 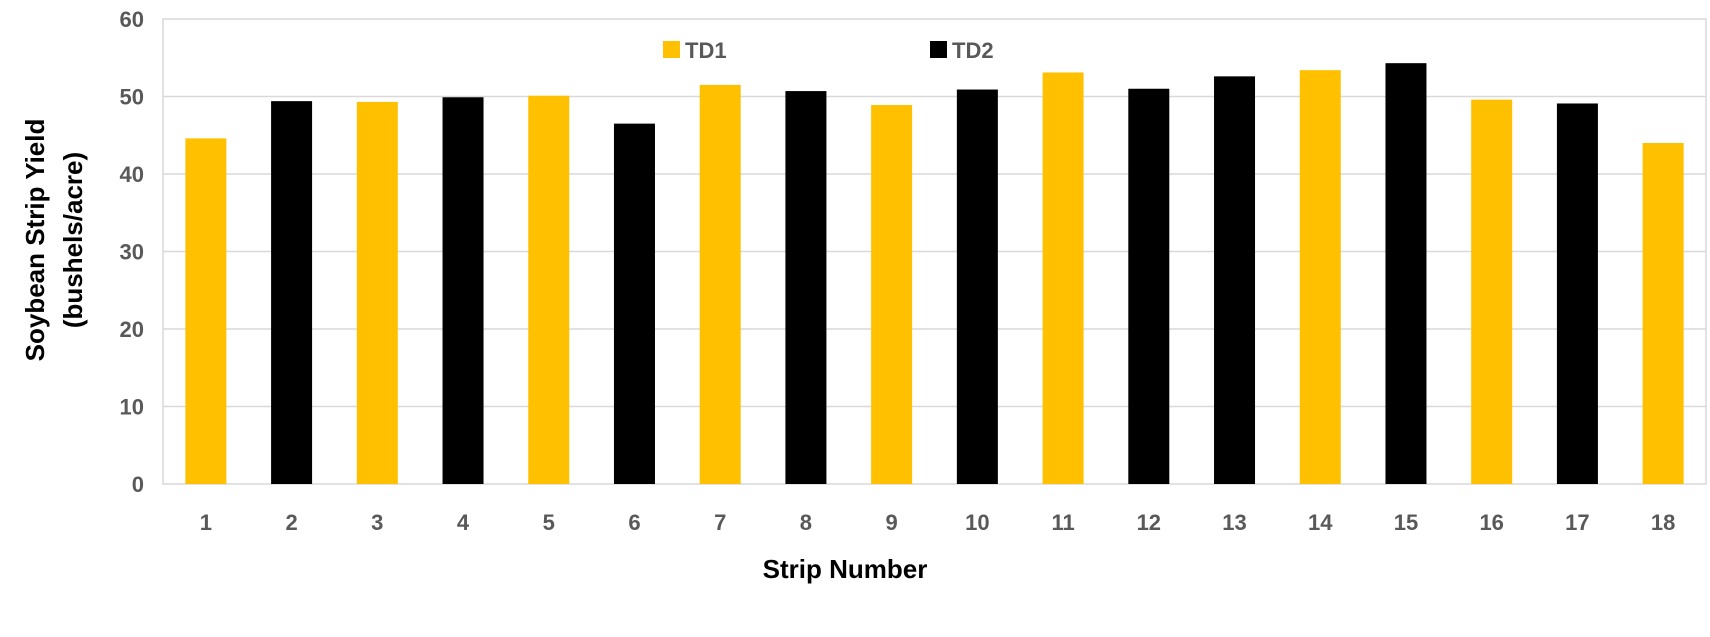 What do you see at coordinates (132, 174) in the screenshot?
I see `y-tick-label: 40` at bounding box center [132, 174].